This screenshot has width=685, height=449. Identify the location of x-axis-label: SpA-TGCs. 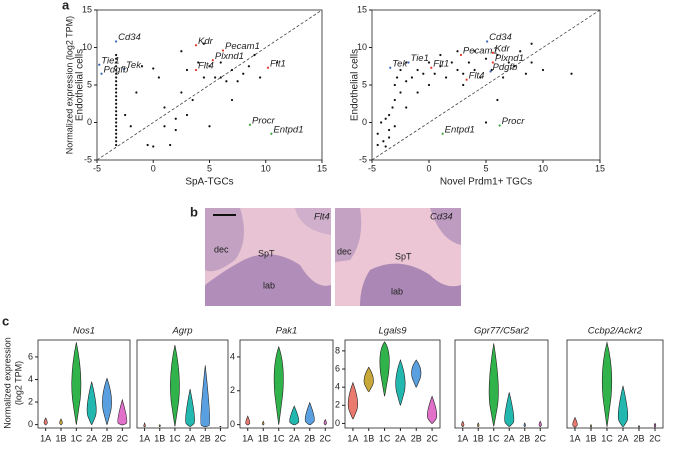
(209, 182).